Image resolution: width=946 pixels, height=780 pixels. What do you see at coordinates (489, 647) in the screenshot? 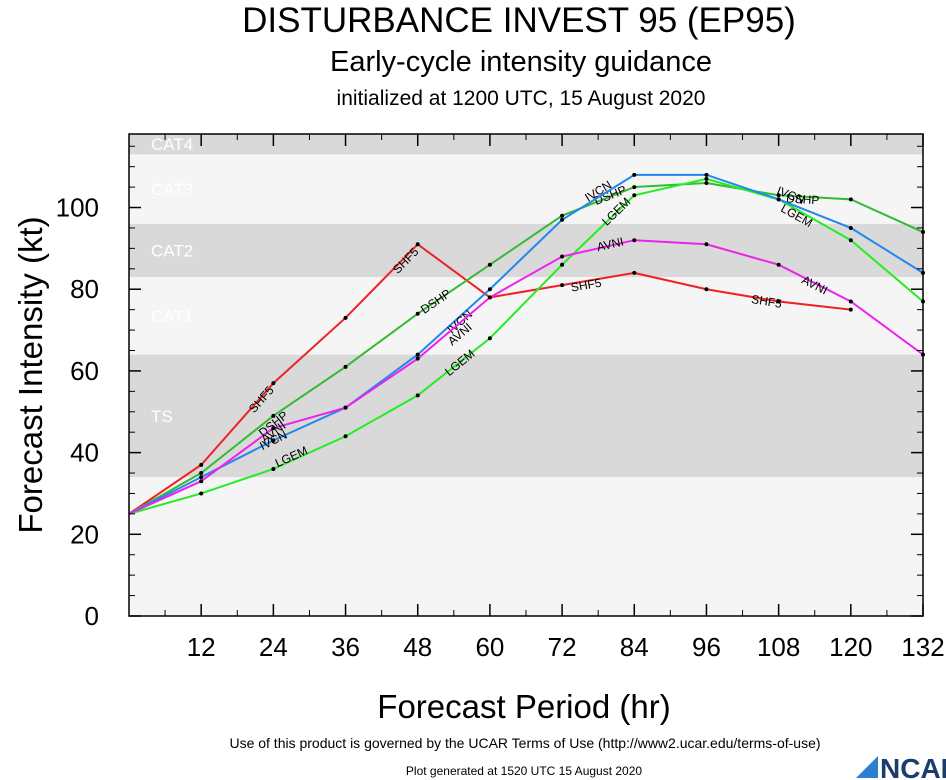
I see `x-tick-label: 60` at bounding box center [489, 647].